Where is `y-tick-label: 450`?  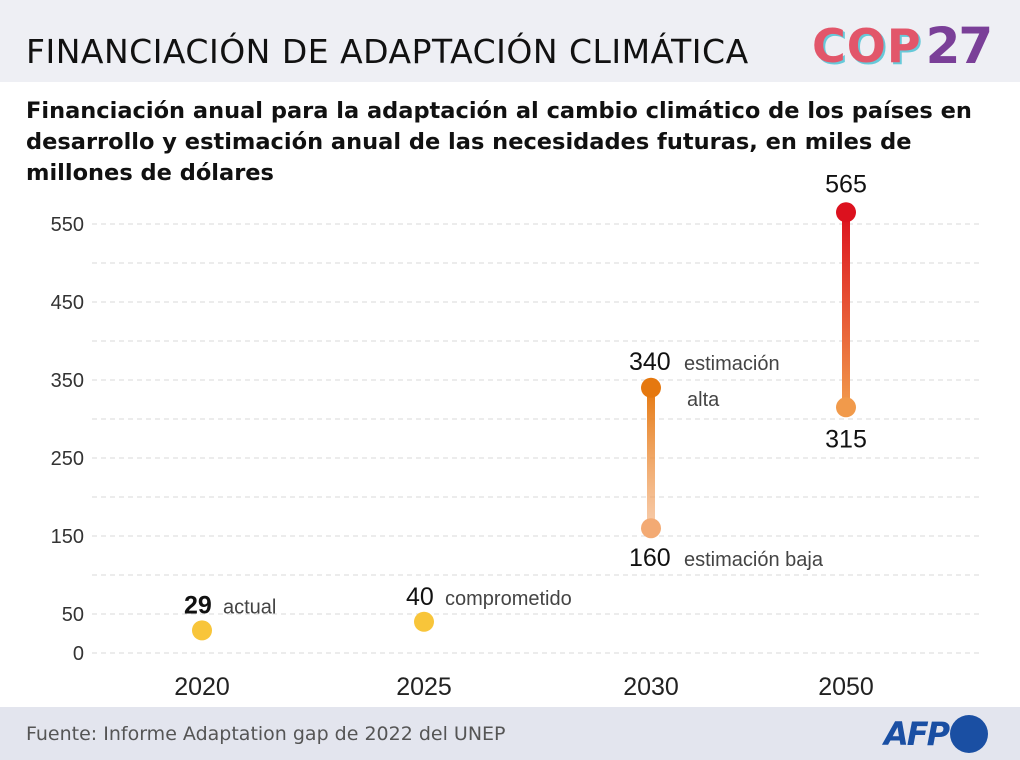 y-tick-label: 450 is located at coordinates (67, 303).